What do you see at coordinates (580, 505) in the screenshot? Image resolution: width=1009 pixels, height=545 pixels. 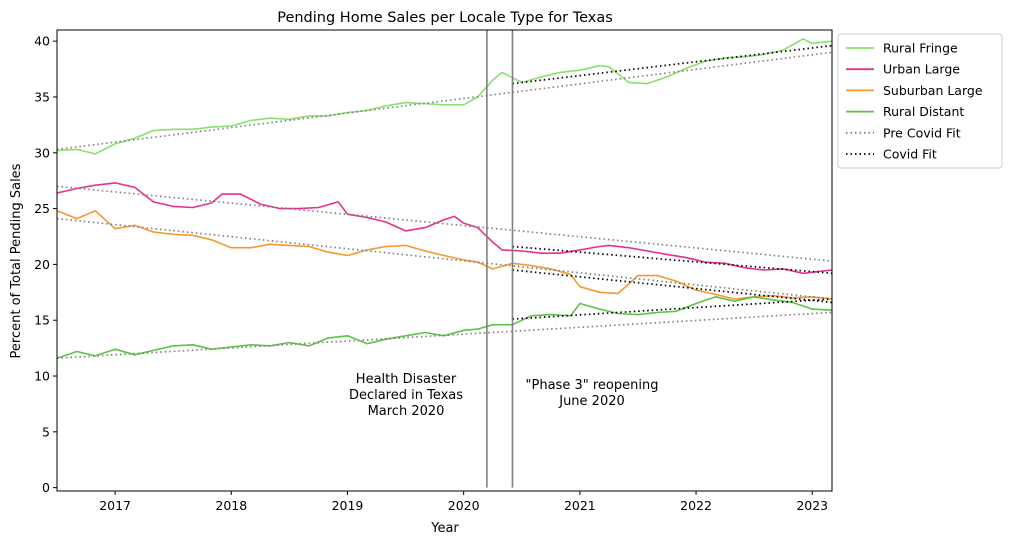 I see `x-tick-label-2021: 2021` at bounding box center [580, 505].